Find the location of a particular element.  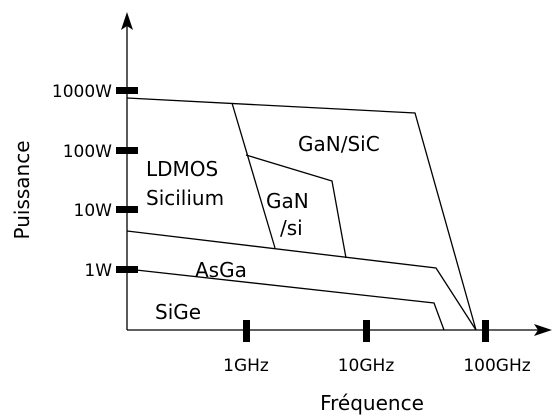

y-arrow is located at coordinates (127, 21).